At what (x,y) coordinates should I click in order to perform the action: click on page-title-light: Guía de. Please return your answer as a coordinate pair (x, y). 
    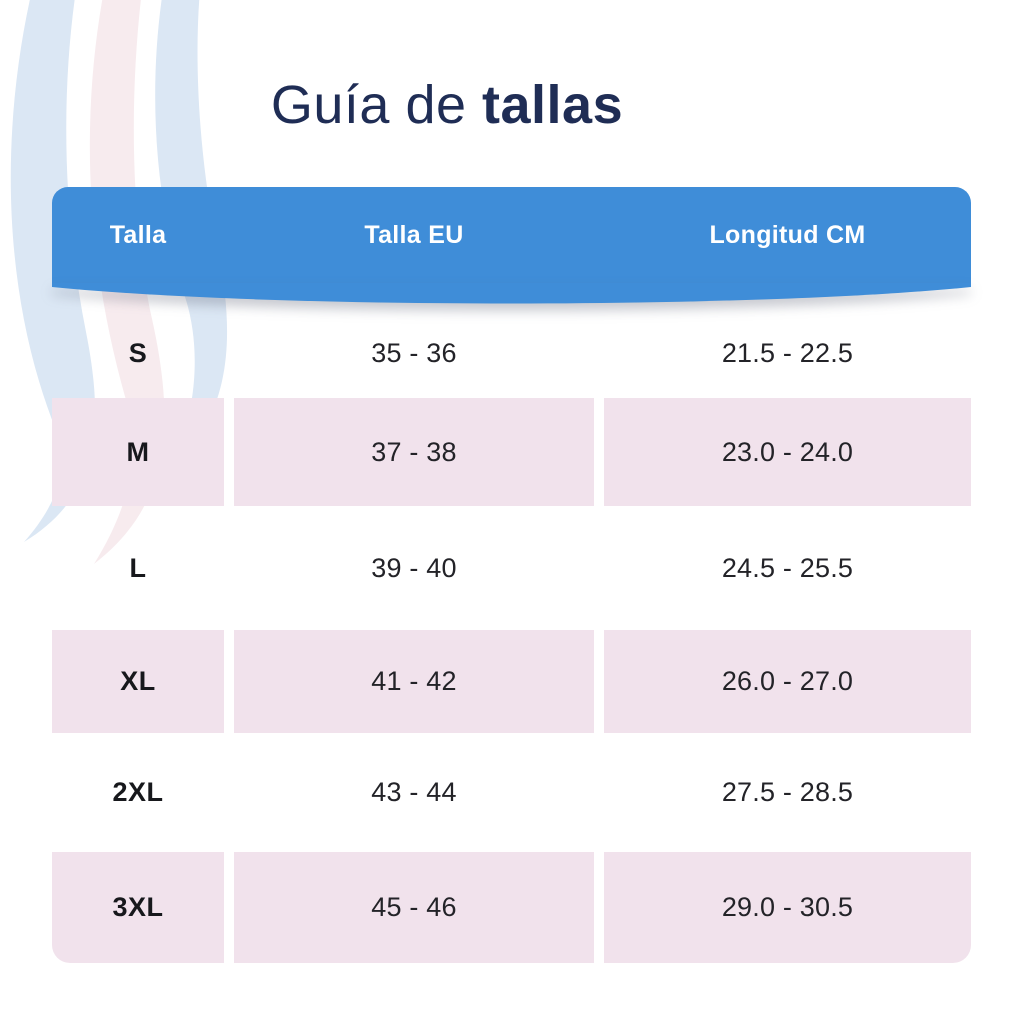
    Looking at the image, I should click on (376, 105).